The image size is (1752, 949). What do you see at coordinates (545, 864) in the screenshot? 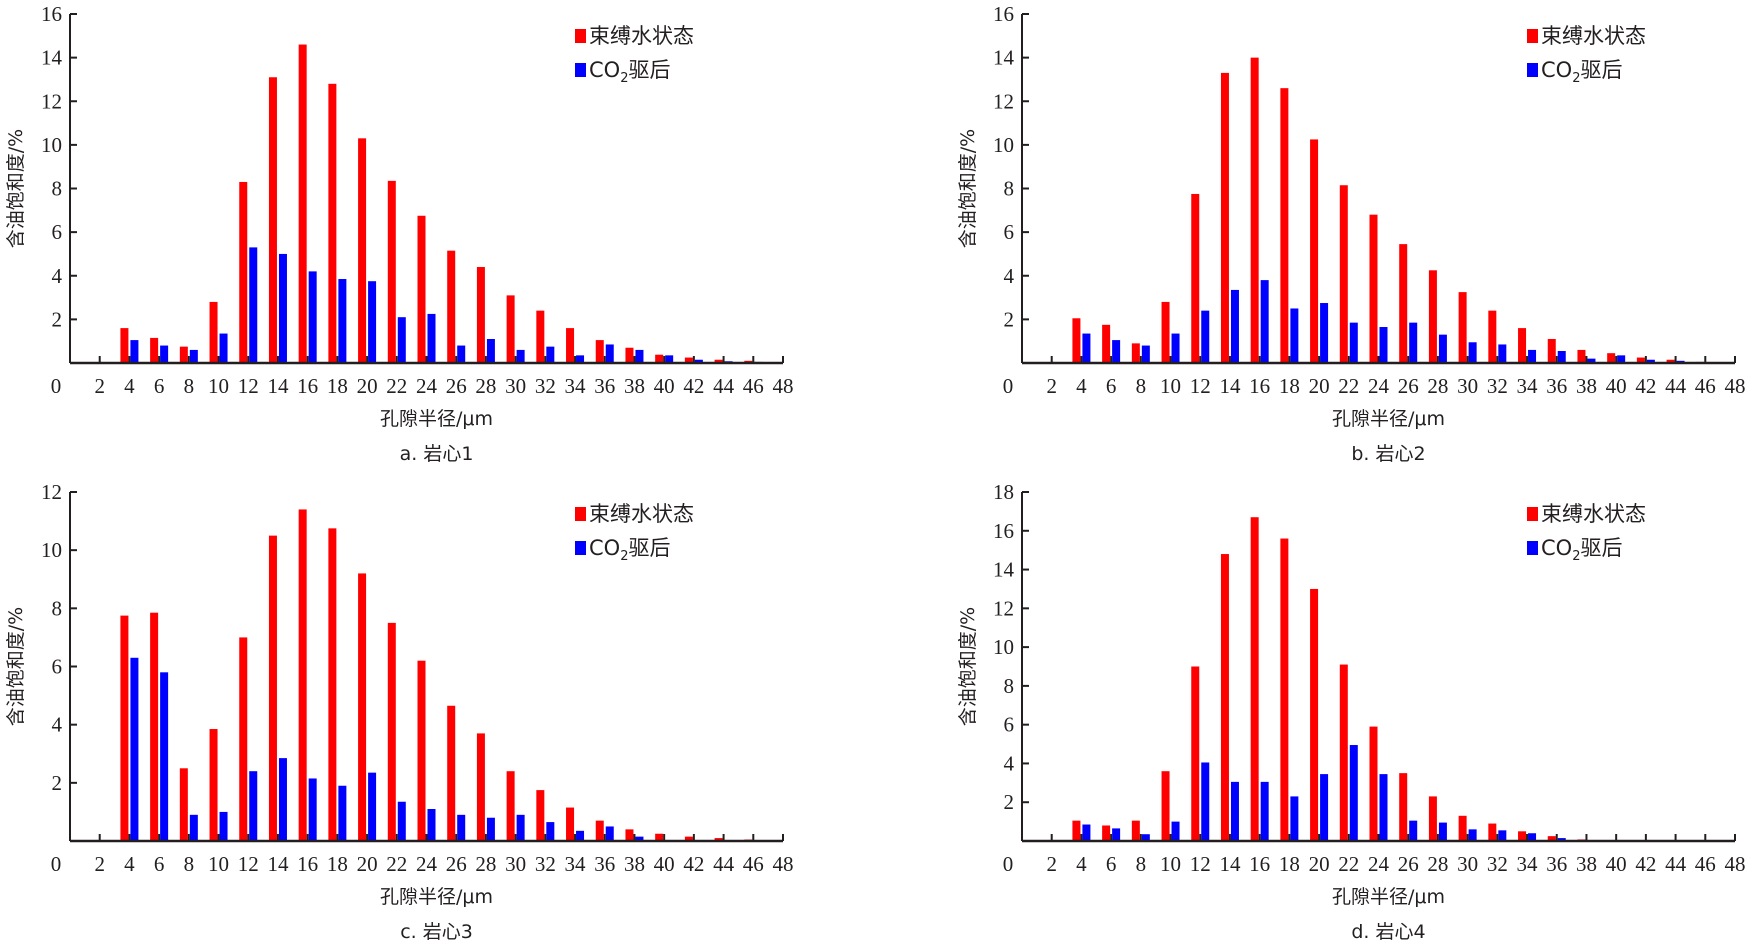
I see `chart-c-x-tick-label-32: 32` at bounding box center [545, 864].